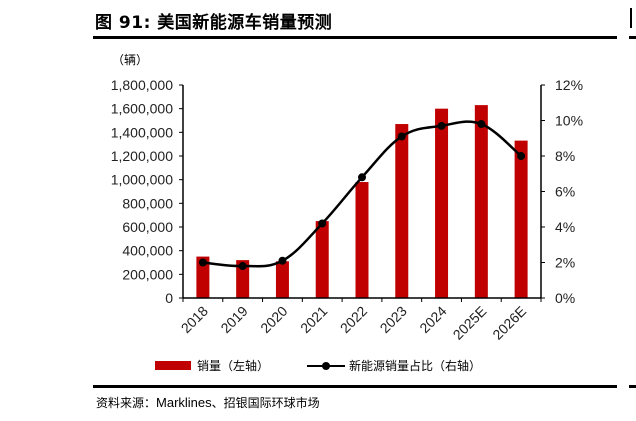 This screenshot has width=636, height=421. Describe the element at coordinates (147, 274) in the screenshot. I see `left-tick-label: 200,000` at that location.